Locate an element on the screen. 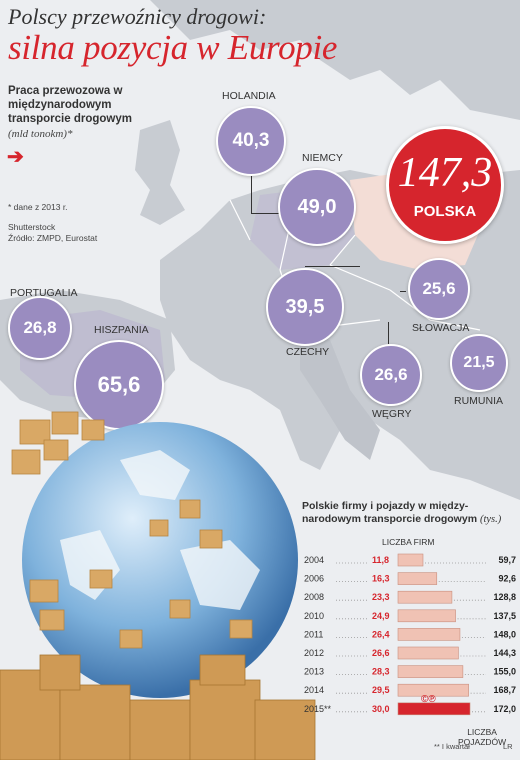  leader-wegry is located at coordinates (388, 333).